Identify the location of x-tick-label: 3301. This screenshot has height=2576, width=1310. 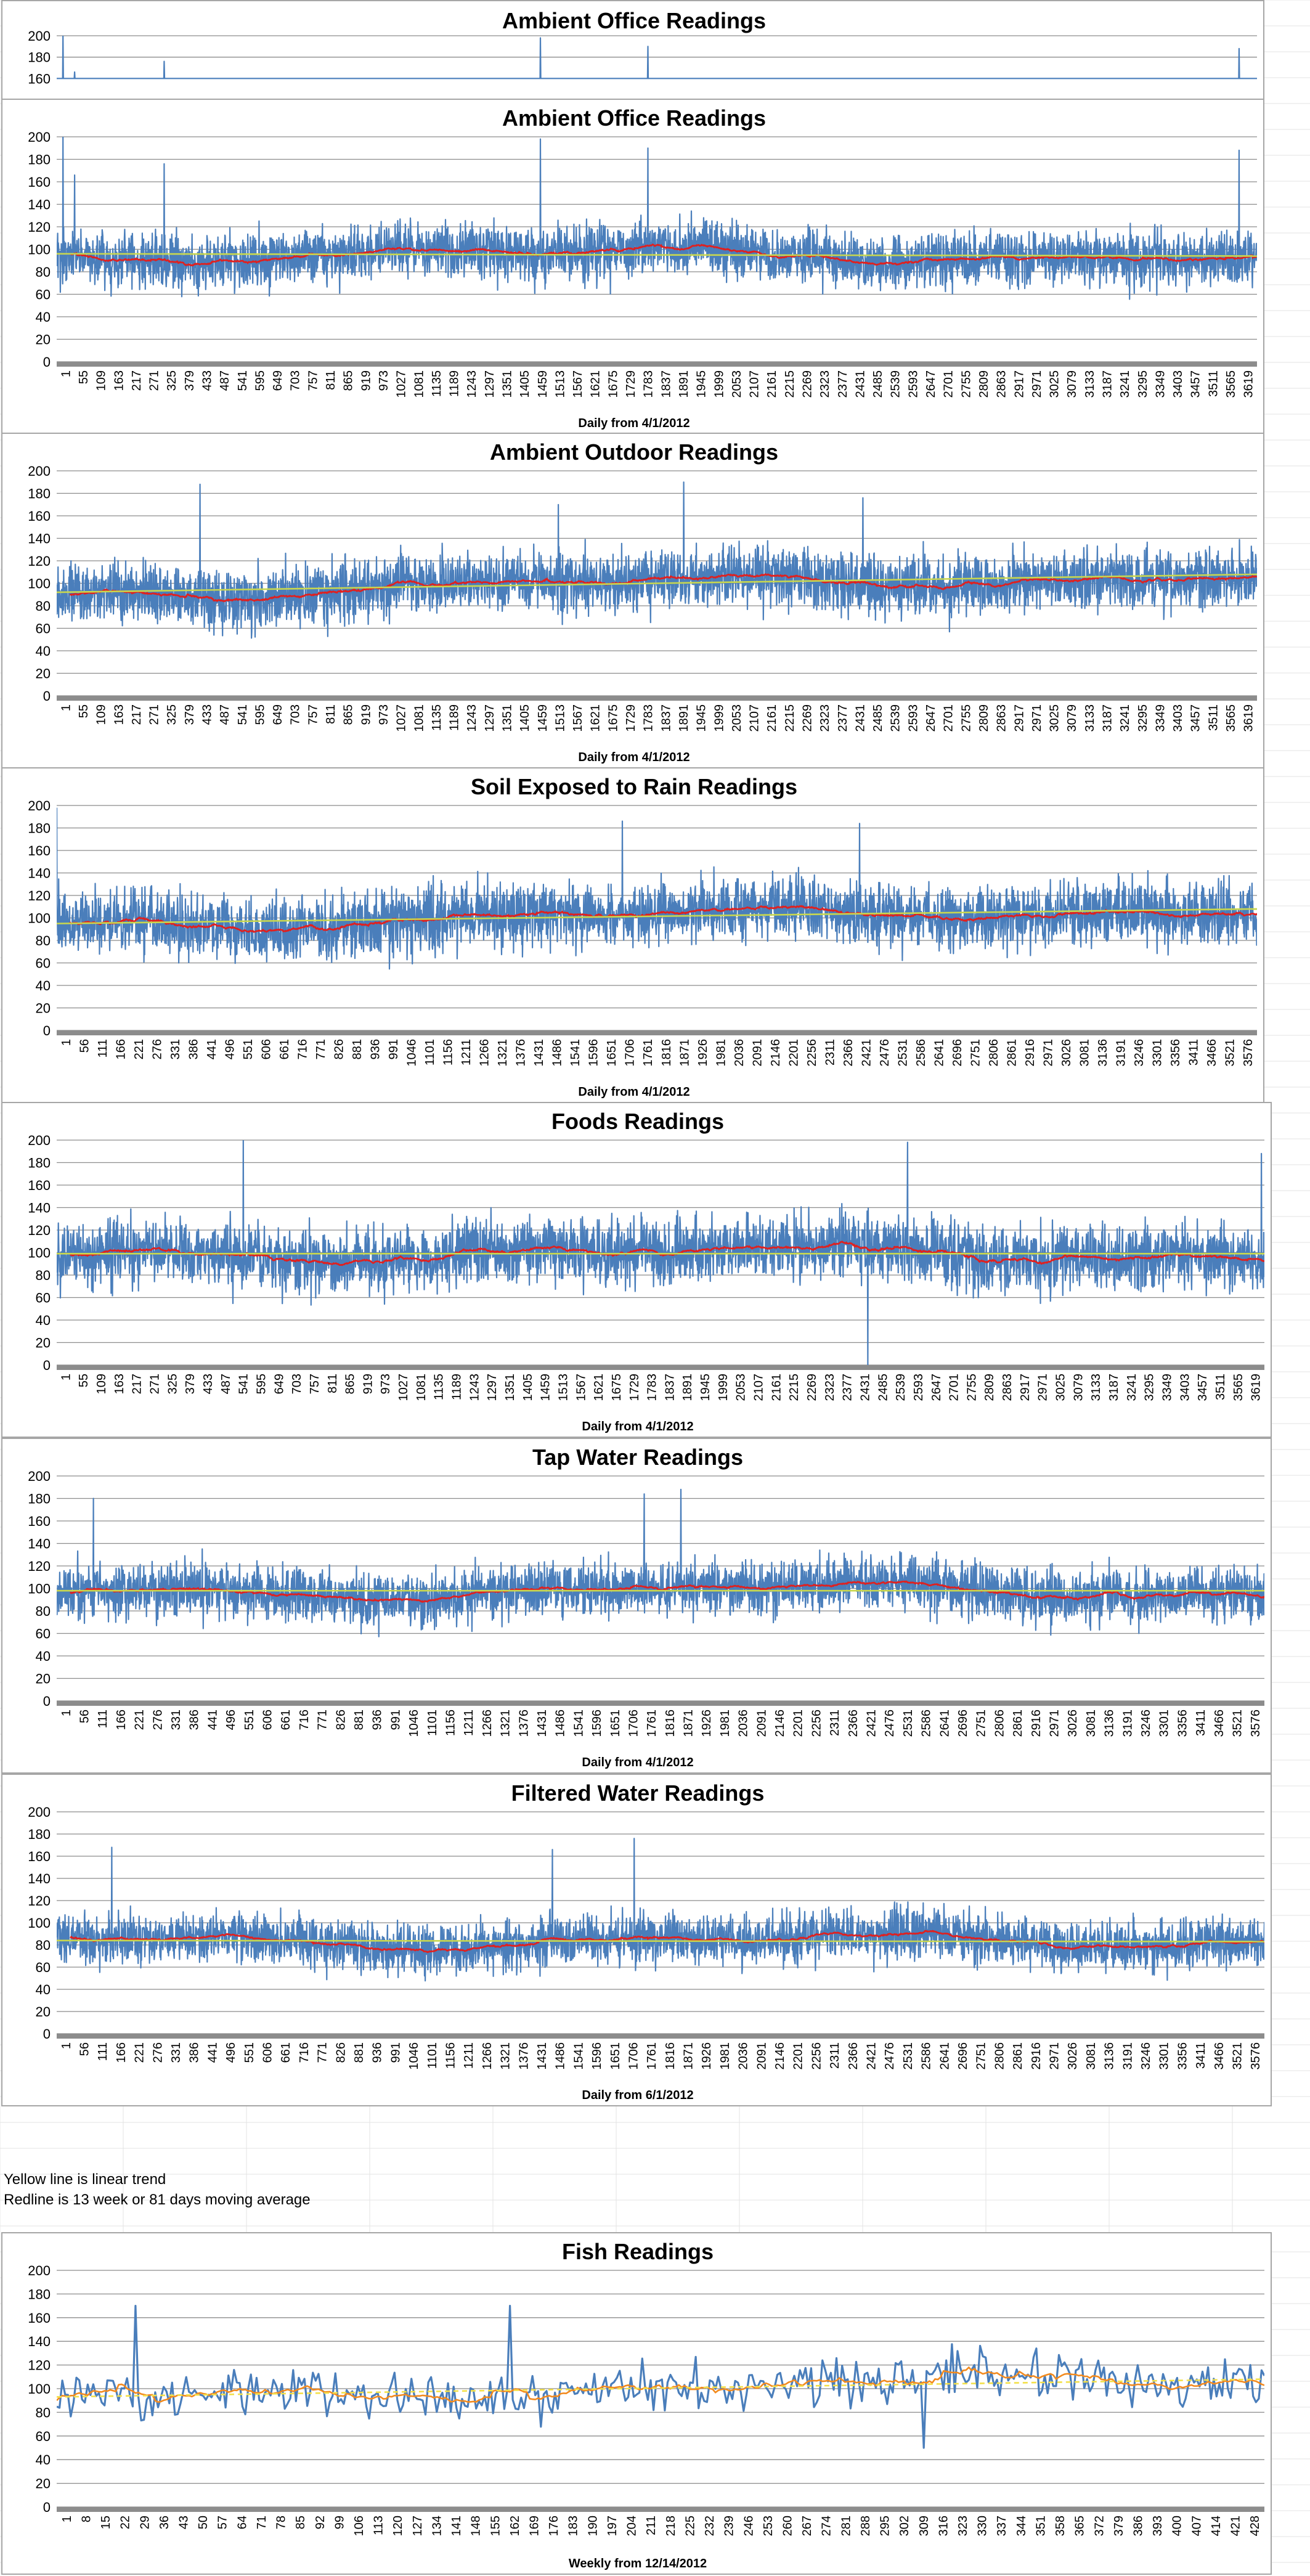
(1164, 2056).